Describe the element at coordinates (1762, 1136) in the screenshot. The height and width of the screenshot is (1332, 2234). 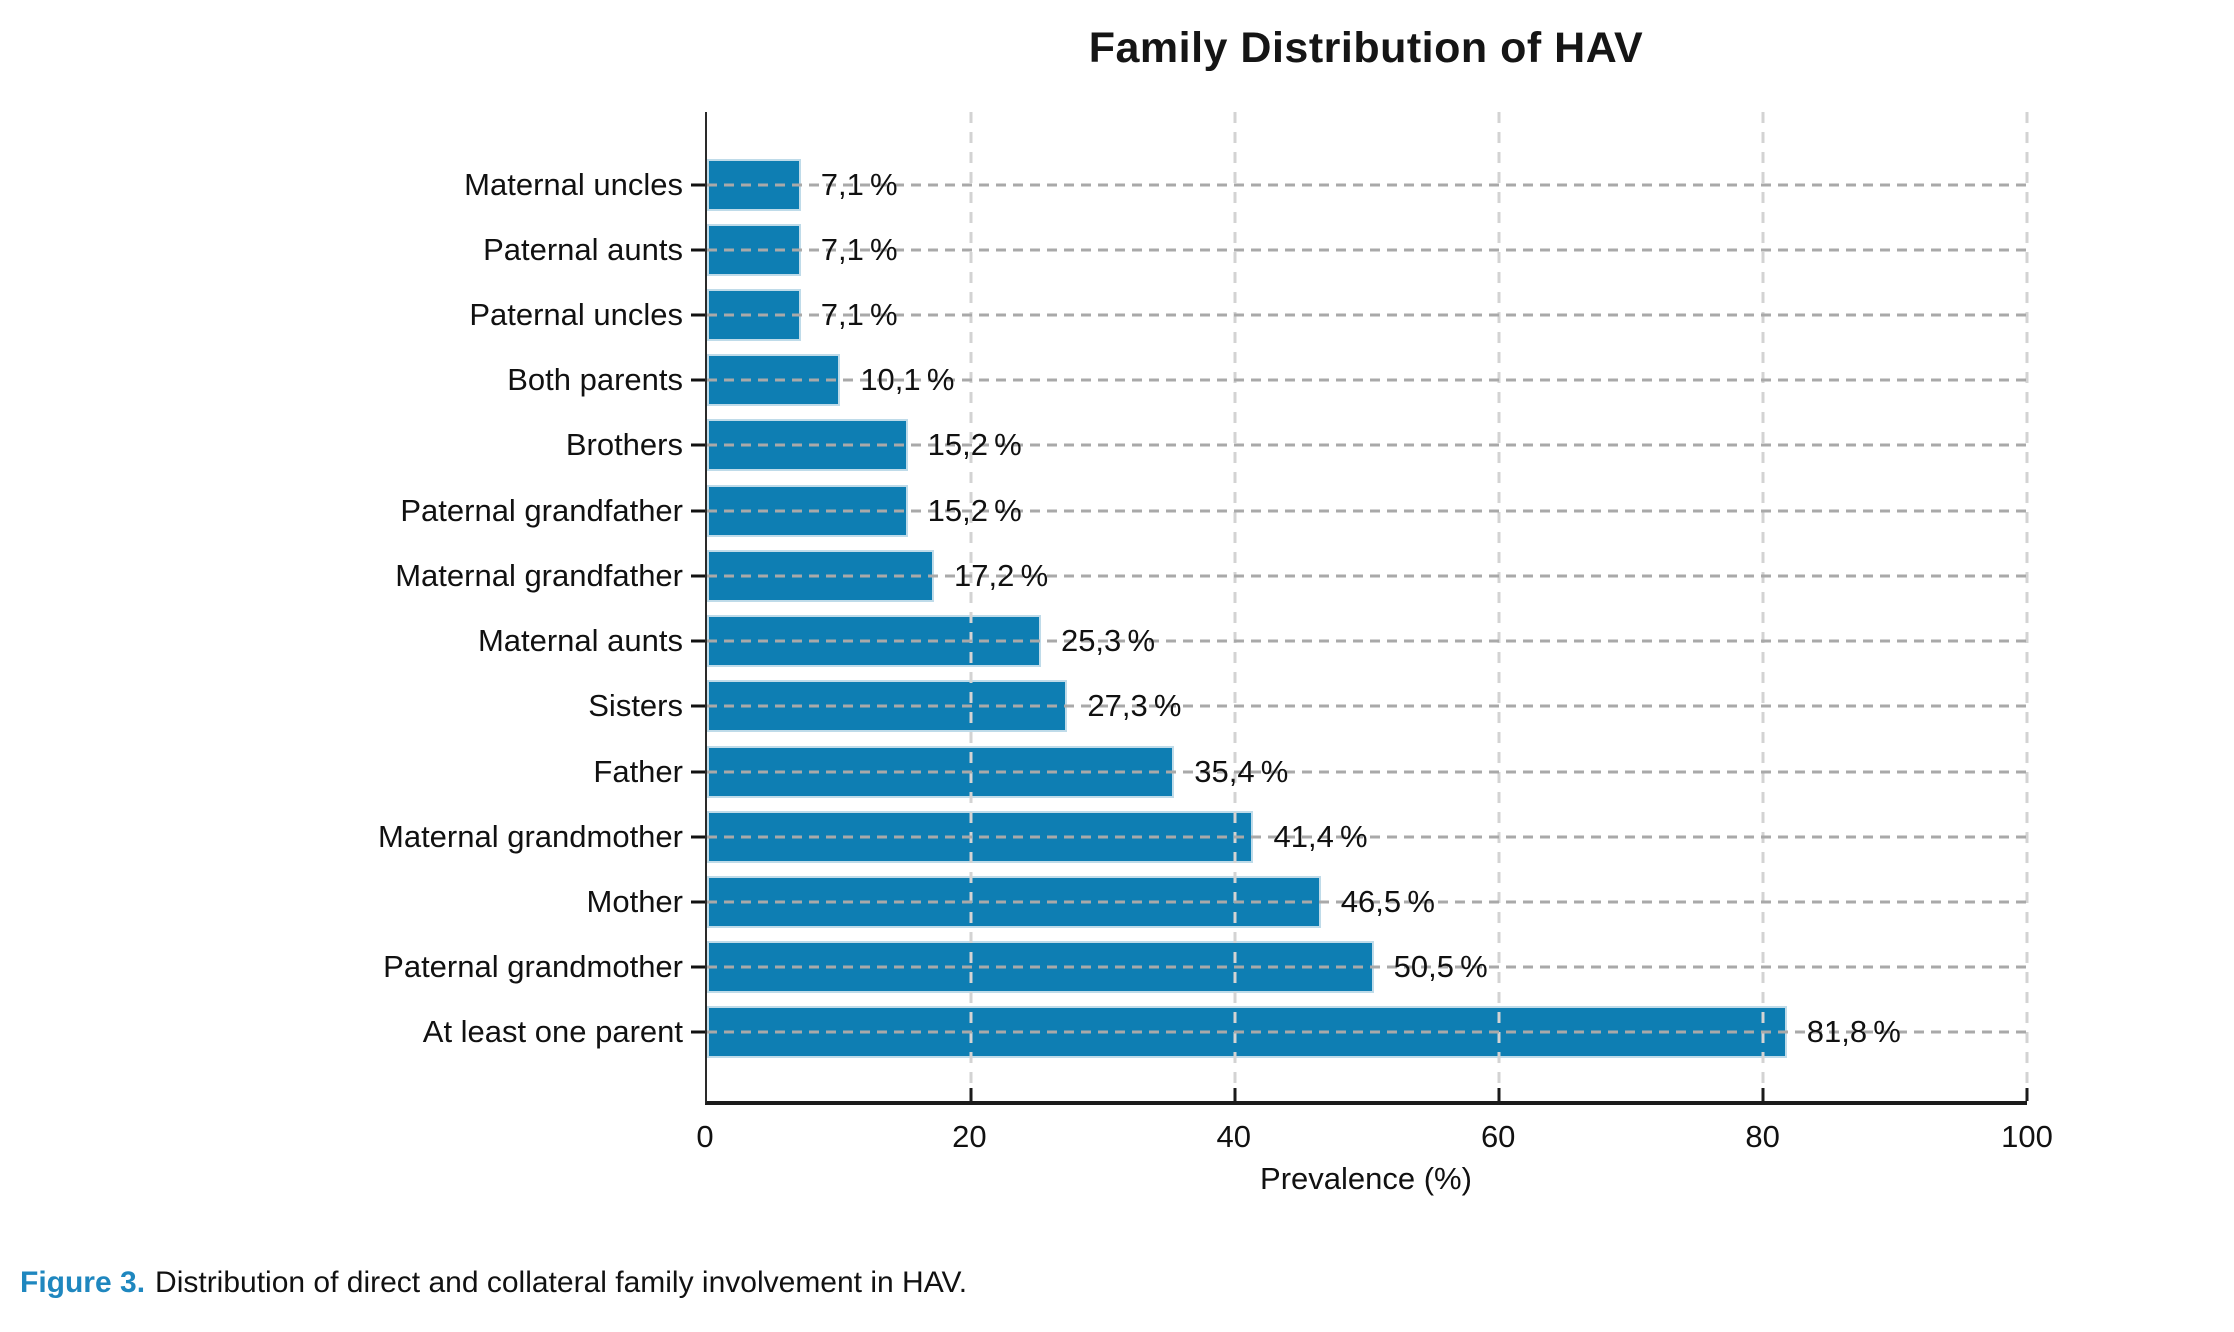
I see `x-axis-tick-label: 80` at that location.